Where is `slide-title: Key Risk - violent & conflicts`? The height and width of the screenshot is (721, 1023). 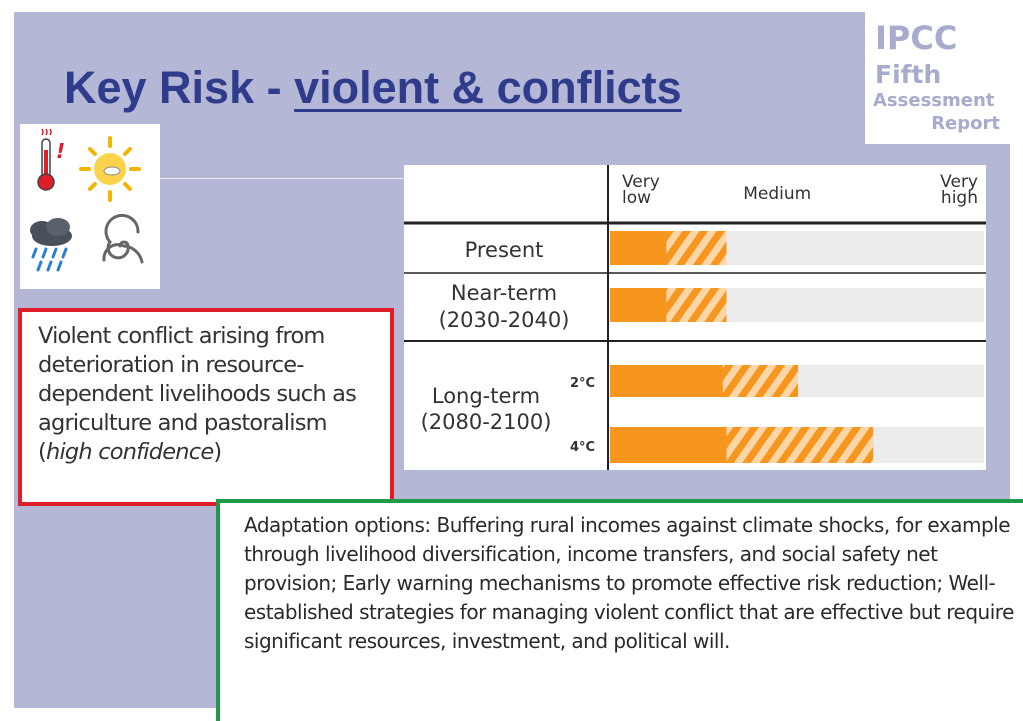
slide-title: Key Risk - violent & conflicts is located at coordinates (373, 88).